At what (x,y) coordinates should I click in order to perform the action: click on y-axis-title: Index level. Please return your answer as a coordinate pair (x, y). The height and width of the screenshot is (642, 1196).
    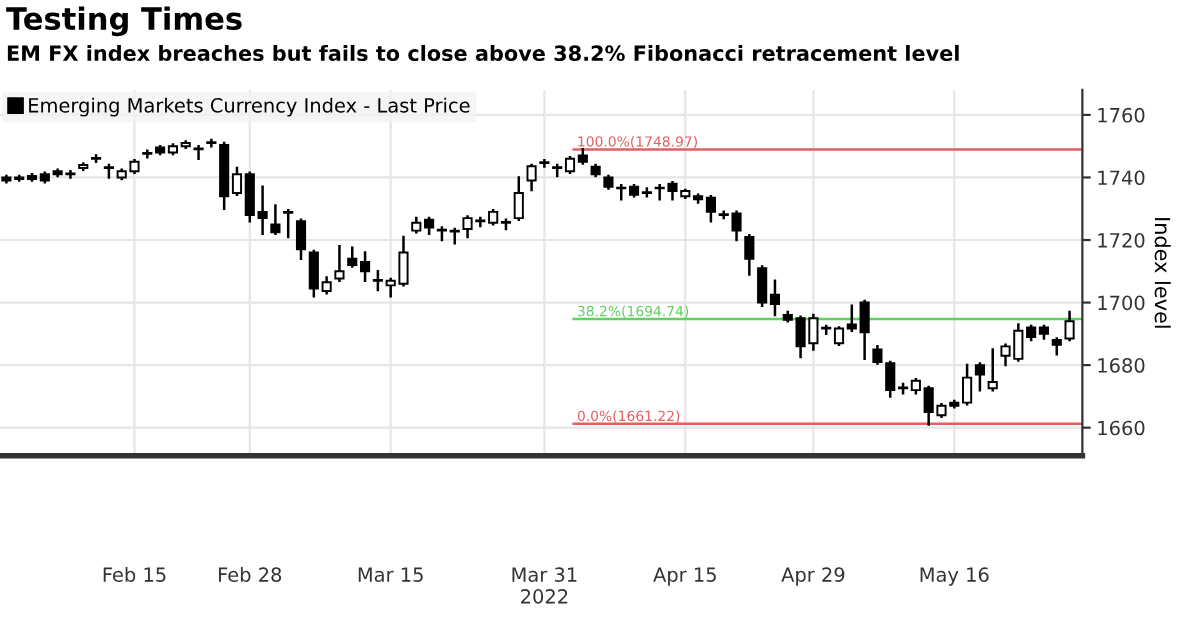
    Looking at the image, I should click on (1162, 273).